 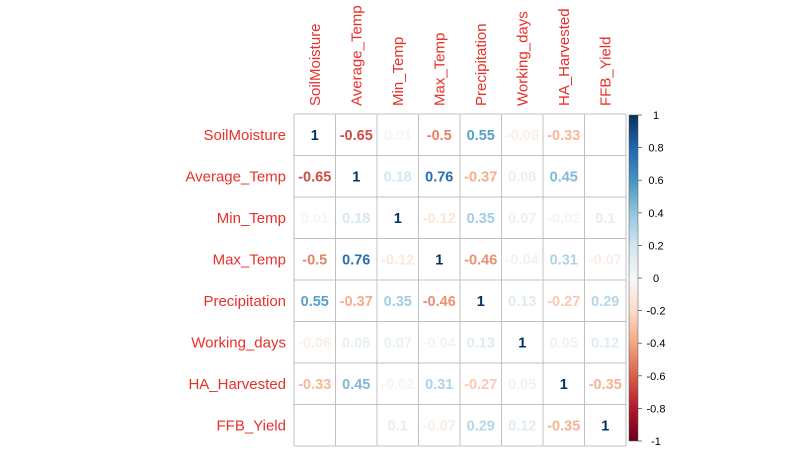 What do you see at coordinates (655, 246) in the screenshot?
I see `colorbar-tick-label: 0.2` at bounding box center [655, 246].